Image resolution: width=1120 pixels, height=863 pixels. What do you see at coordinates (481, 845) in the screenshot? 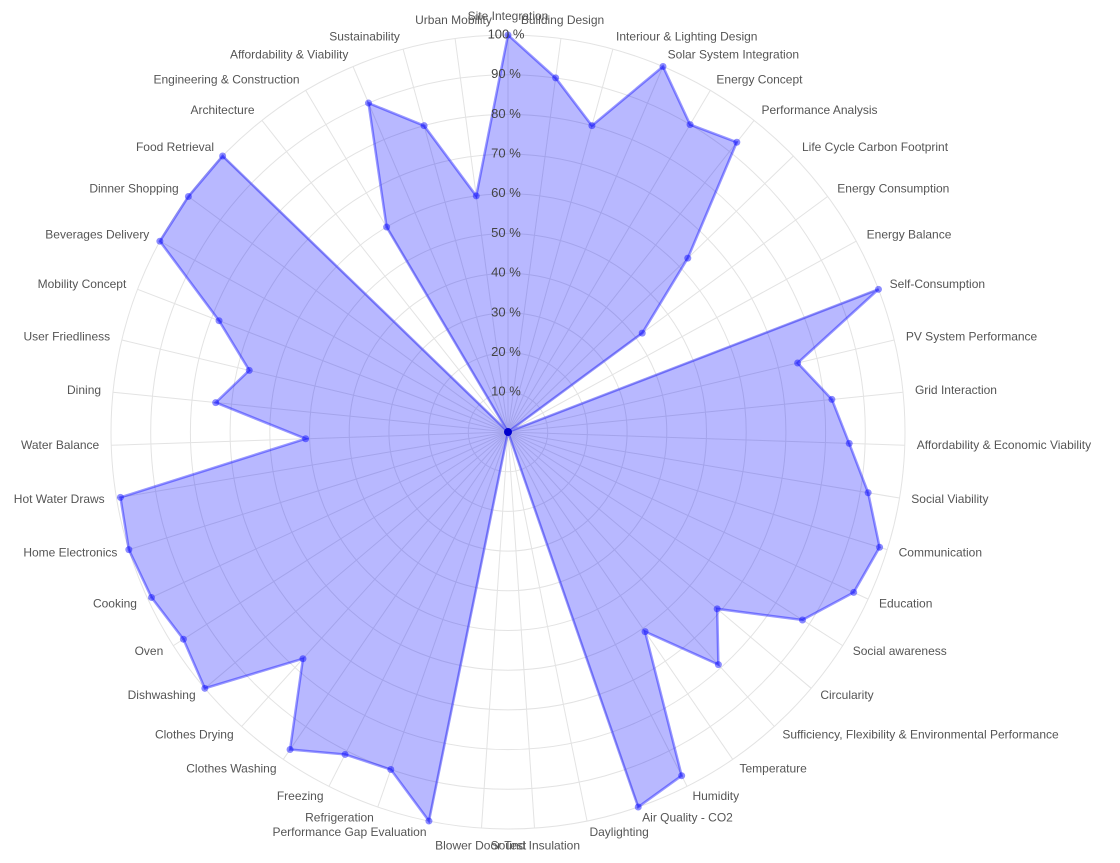
I see `category-label: Blower Door Test` at bounding box center [481, 845].